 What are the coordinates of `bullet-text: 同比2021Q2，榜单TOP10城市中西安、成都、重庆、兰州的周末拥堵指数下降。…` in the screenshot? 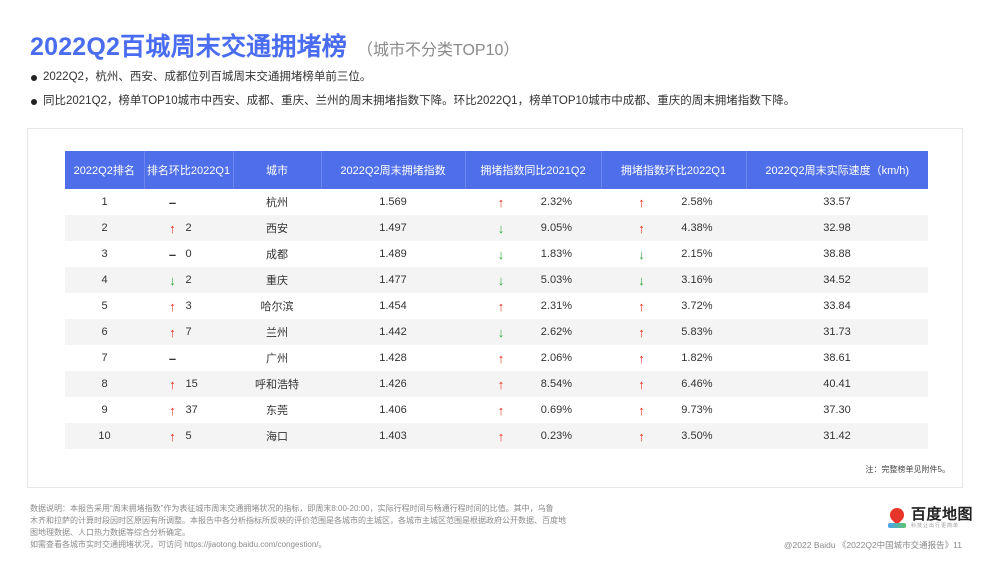 It's located at (419, 101).